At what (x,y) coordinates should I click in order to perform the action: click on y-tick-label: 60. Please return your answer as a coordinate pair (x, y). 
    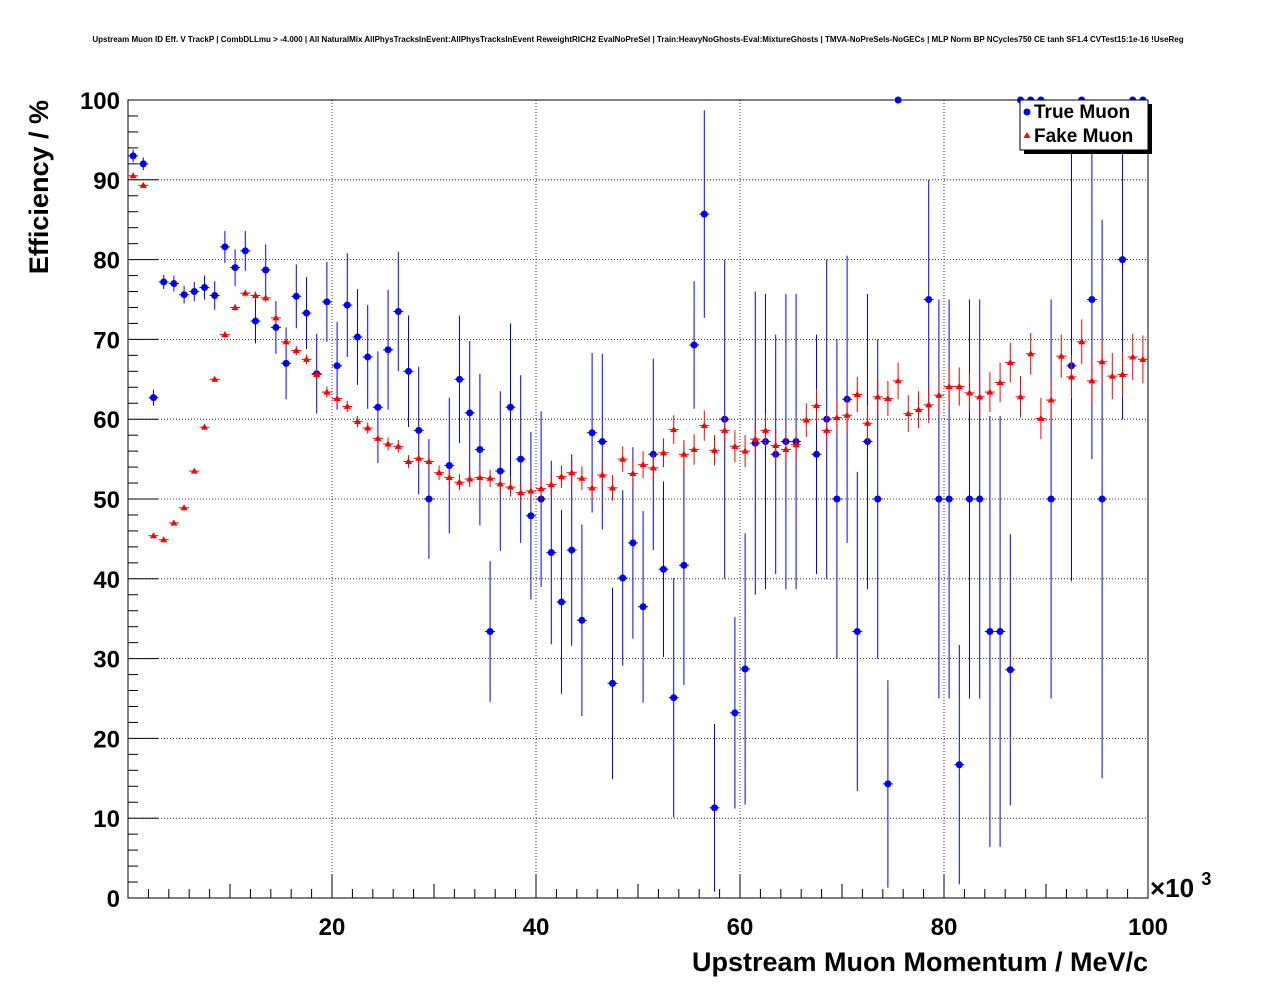
    Looking at the image, I should click on (106, 420).